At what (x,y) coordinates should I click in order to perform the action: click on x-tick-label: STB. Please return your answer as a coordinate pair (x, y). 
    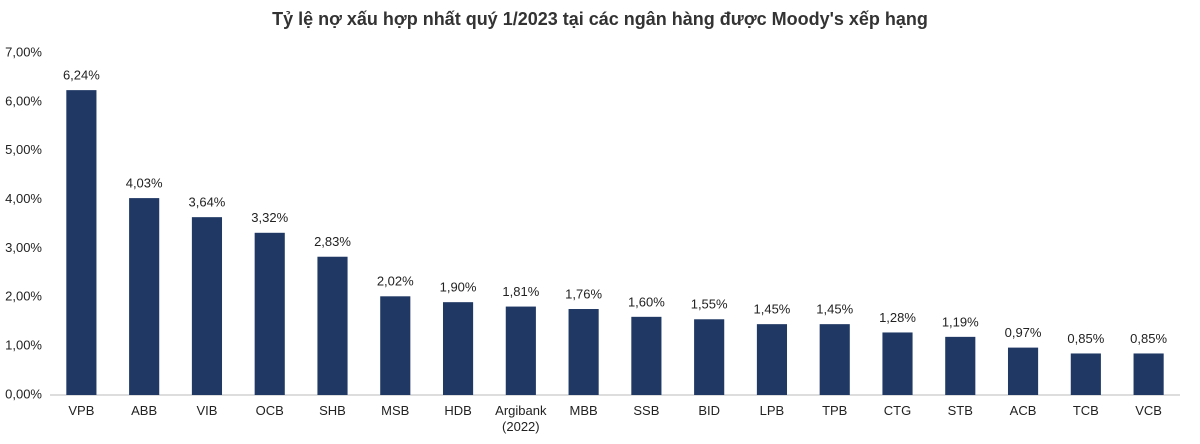
    Looking at the image, I should click on (960, 410).